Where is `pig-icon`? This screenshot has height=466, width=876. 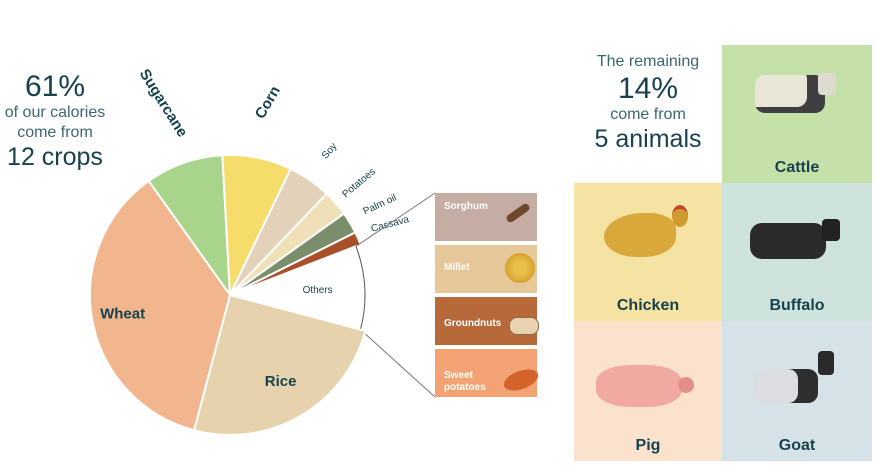
pig-icon is located at coordinates (639, 386).